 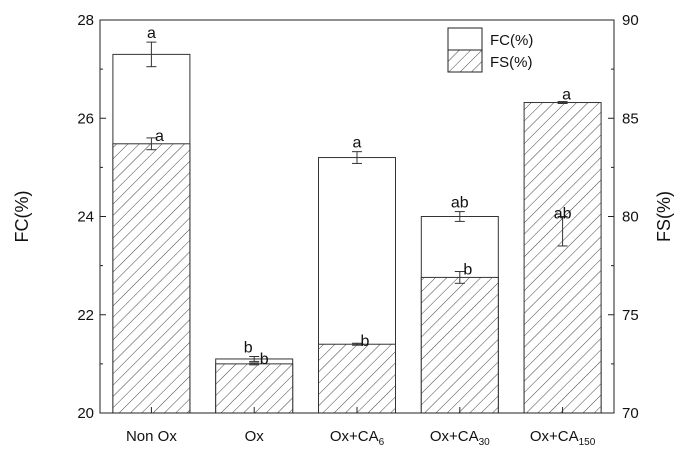 What do you see at coordinates (630, 315) in the screenshot?
I see `y-right-tick-label-1: 75` at bounding box center [630, 315].